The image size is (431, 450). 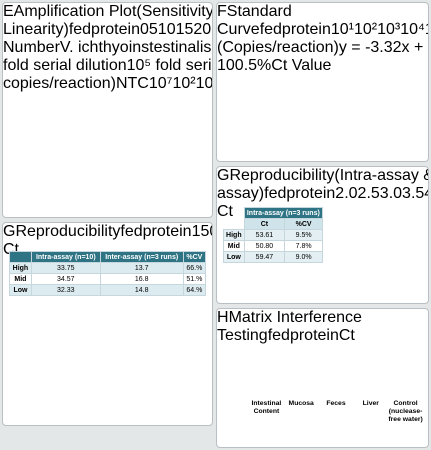 I want to click on y-tick-label: 4.0, so click(x=426, y=193).